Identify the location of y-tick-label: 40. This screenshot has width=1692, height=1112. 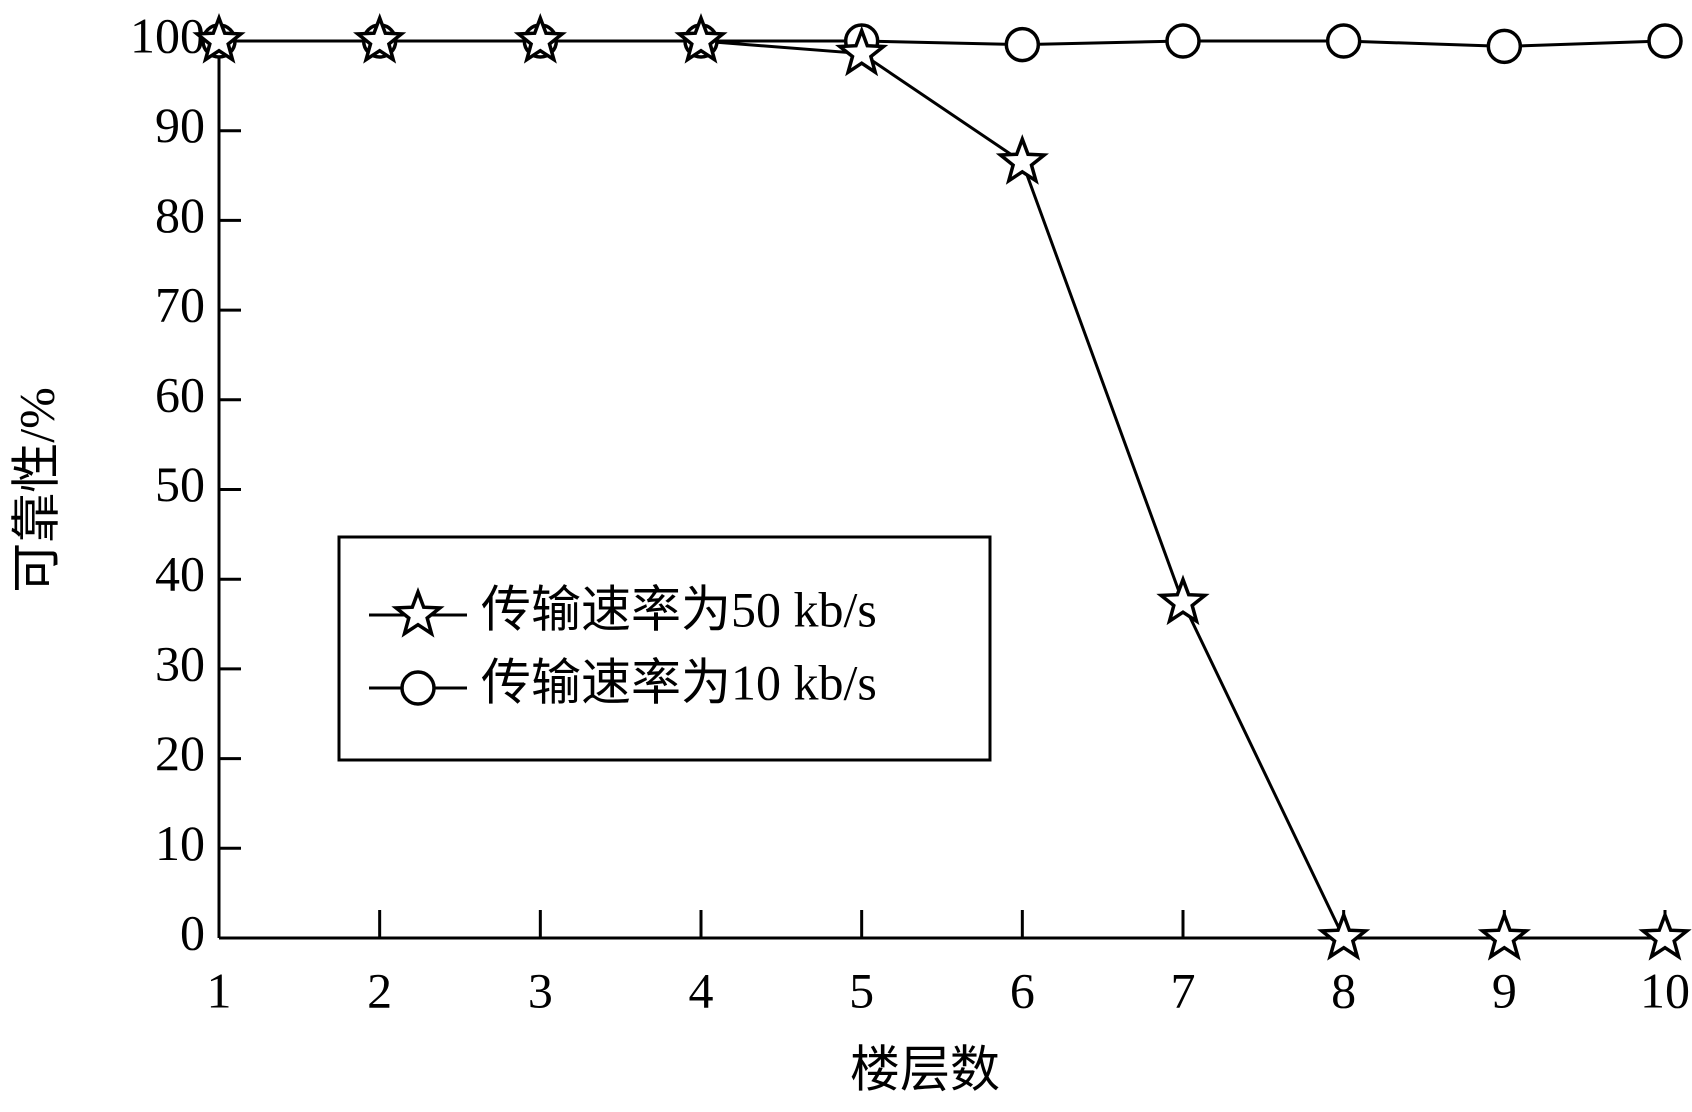
(180, 574).